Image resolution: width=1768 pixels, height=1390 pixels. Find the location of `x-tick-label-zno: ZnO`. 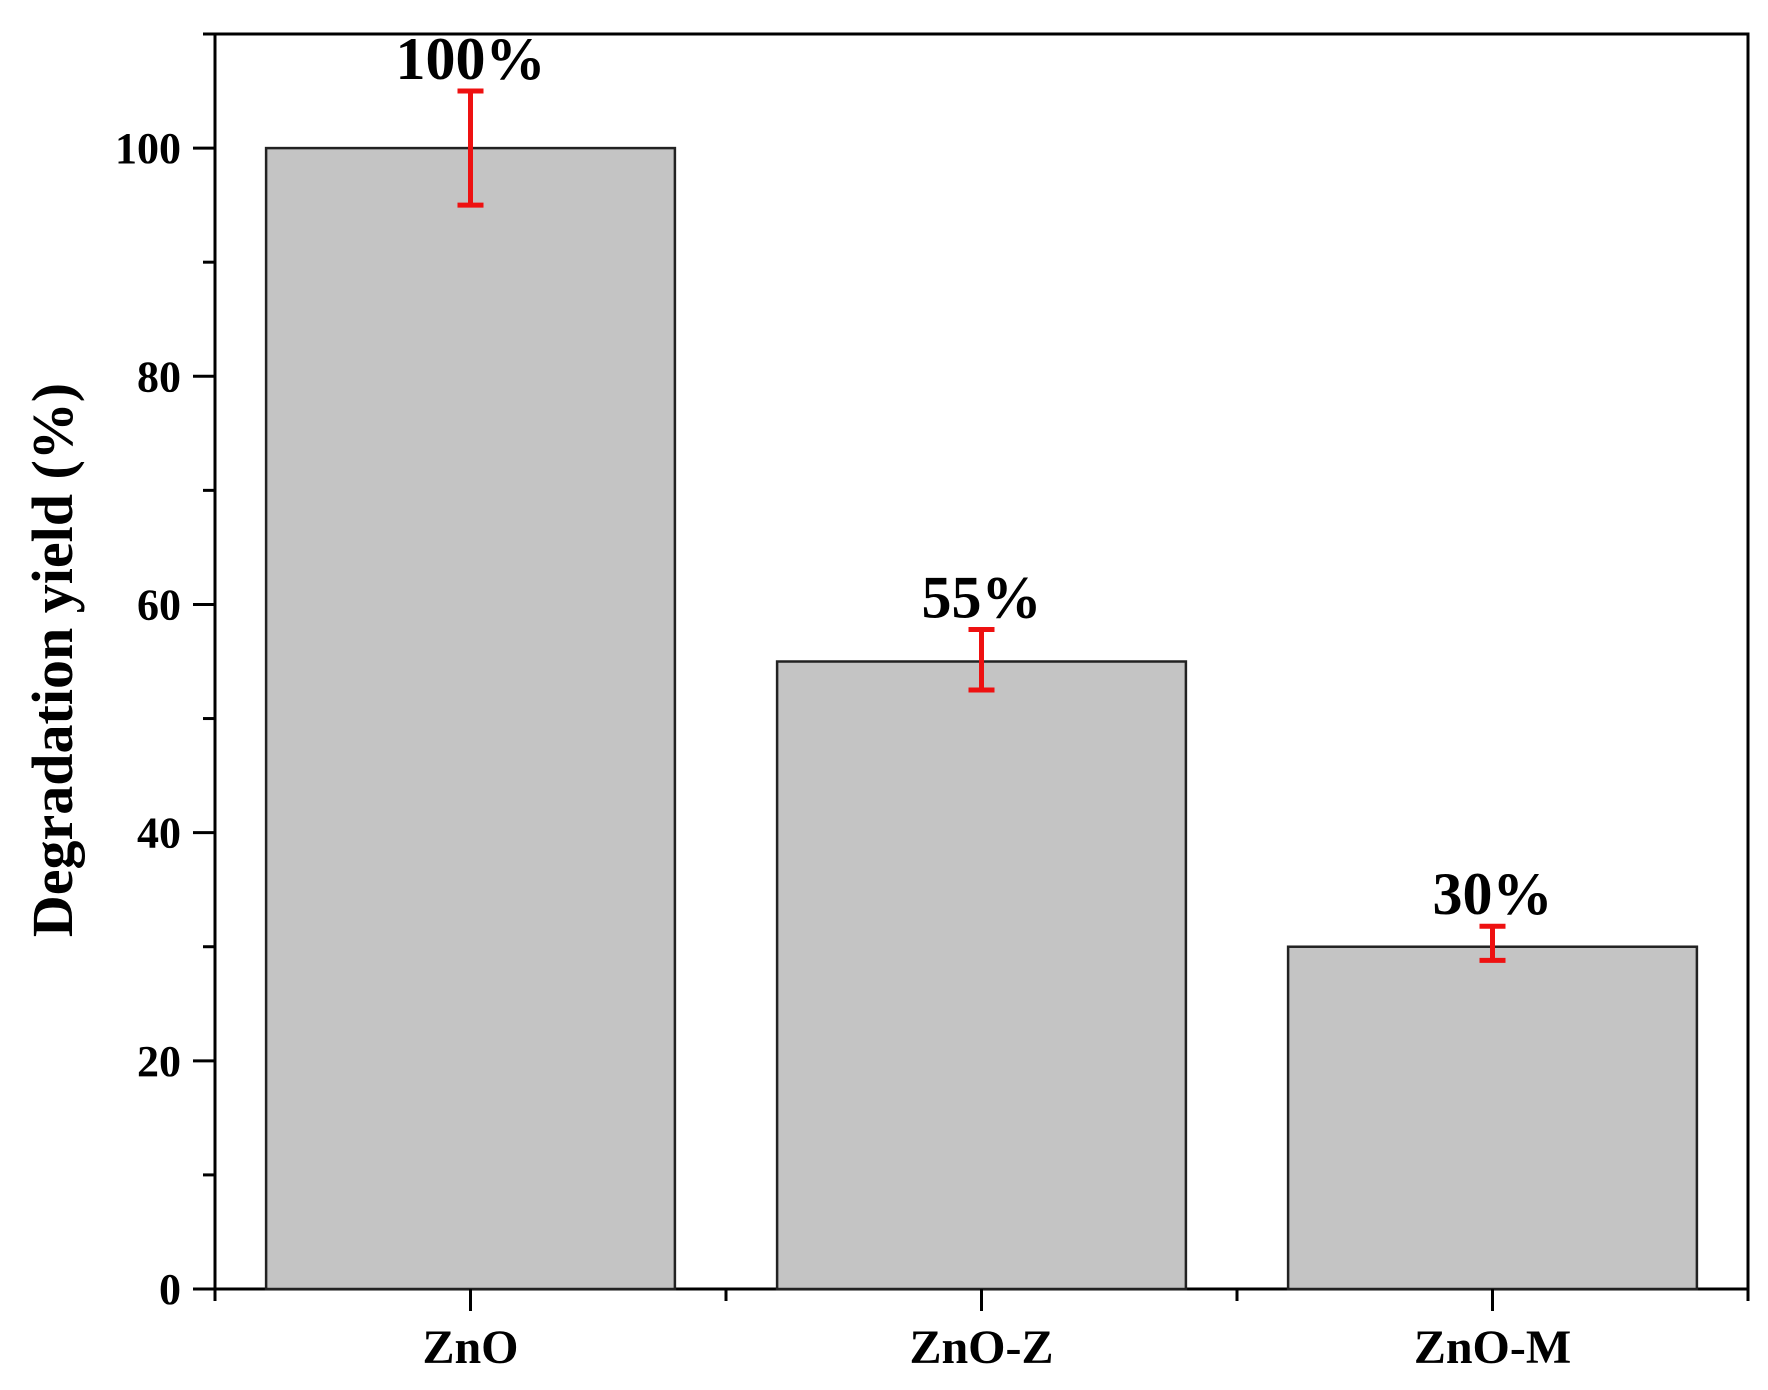

x-tick-label-zno: ZnO is located at coordinates (470, 1347).